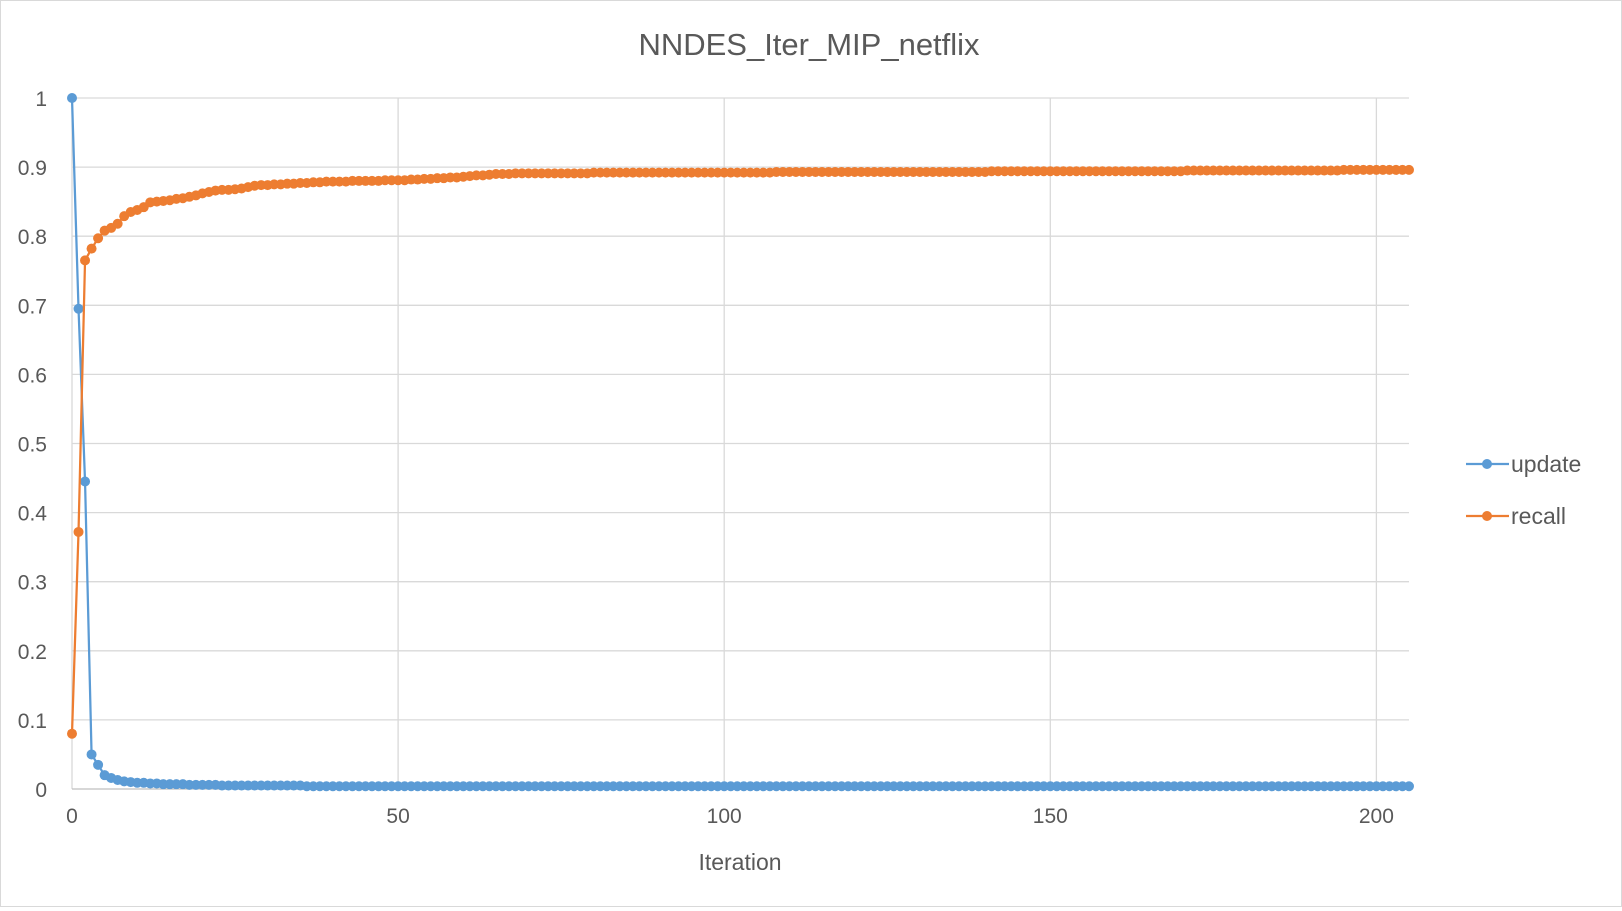  Describe the element at coordinates (41, 99) in the screenshot. I see `y-tick-label: 1` at that location.